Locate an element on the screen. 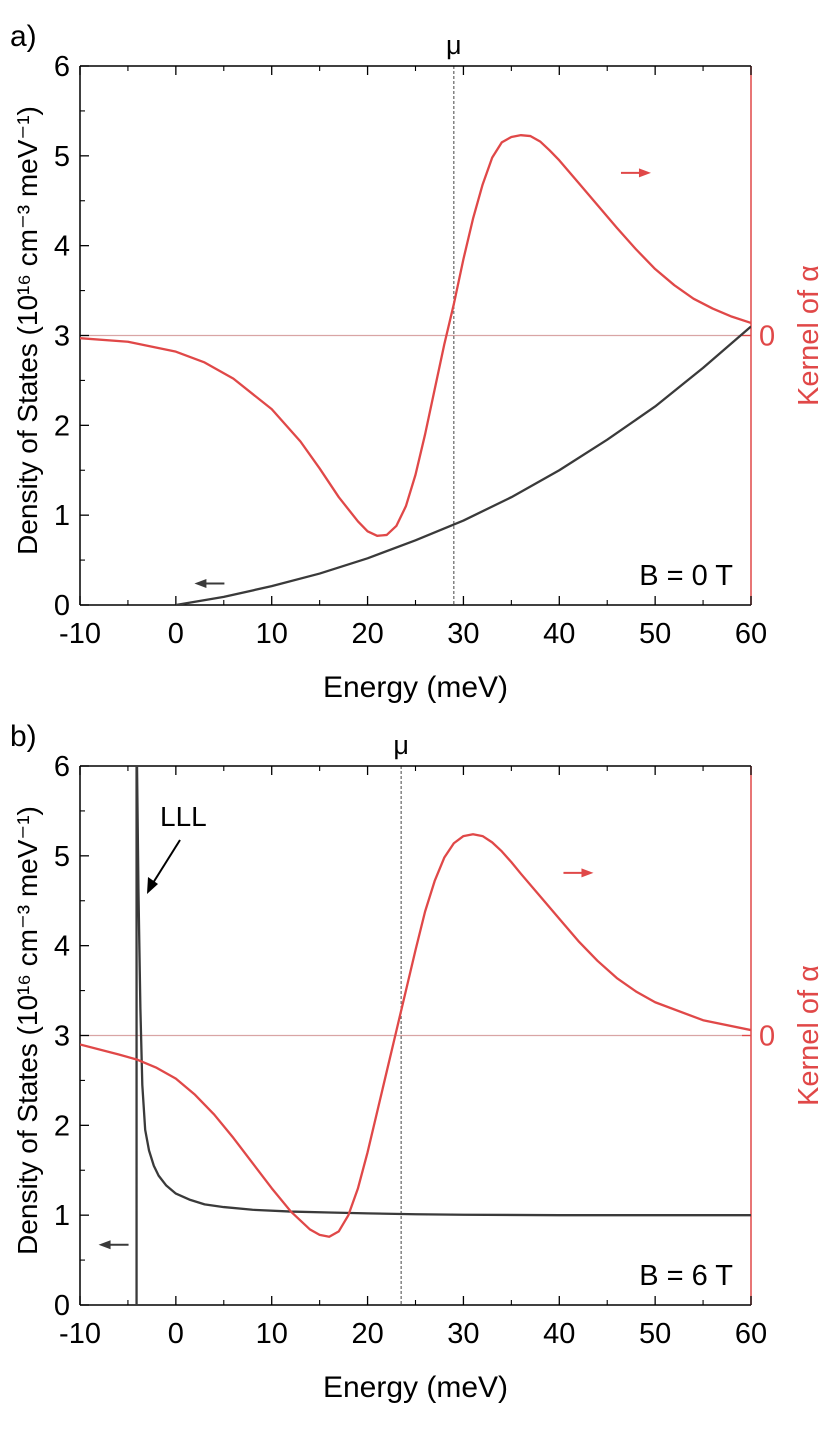 The height and width of the screenshot is (1435, 831). field-label: B = 6 T is located at coordinates (686, 1276).